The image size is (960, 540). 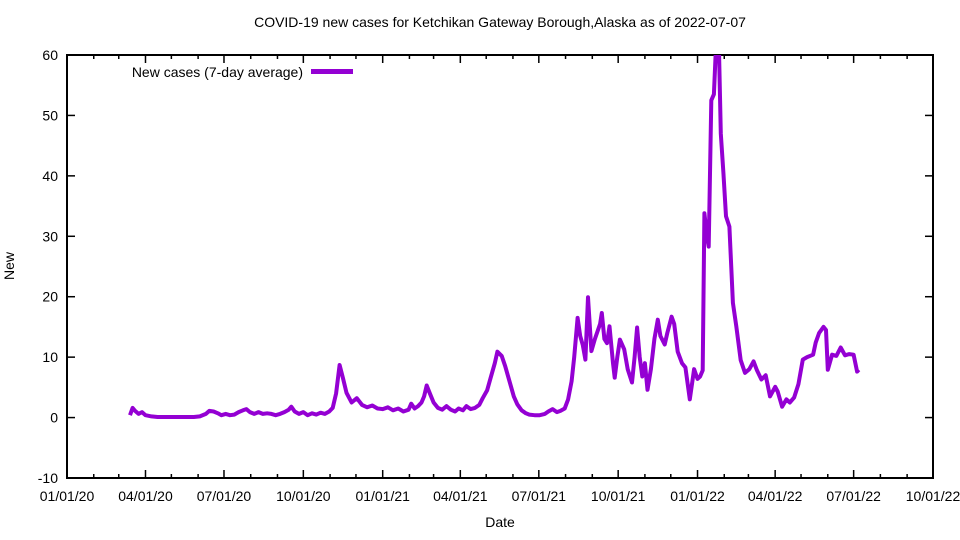 What do you see at coordinates (9, 265) in the screenshot?
I see `y-axis-label: New` at bounding box center [9, 265].